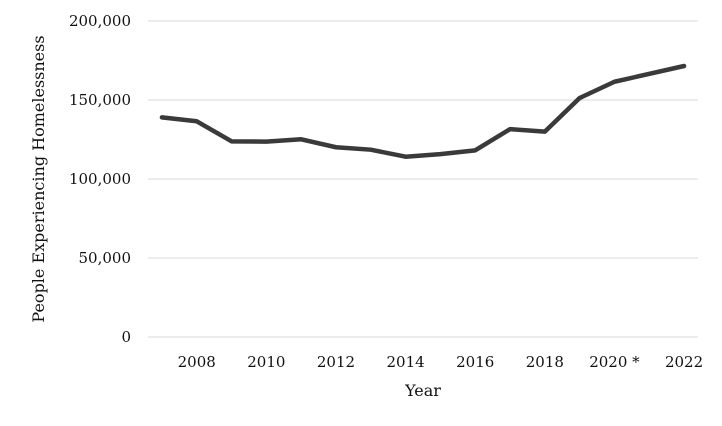 This screenshot has height=426, width=722. What do you see at coordinates (100, 21) in the screenshot?
I see `y-tick-label: 200,000` at bounding box center [100, 21].